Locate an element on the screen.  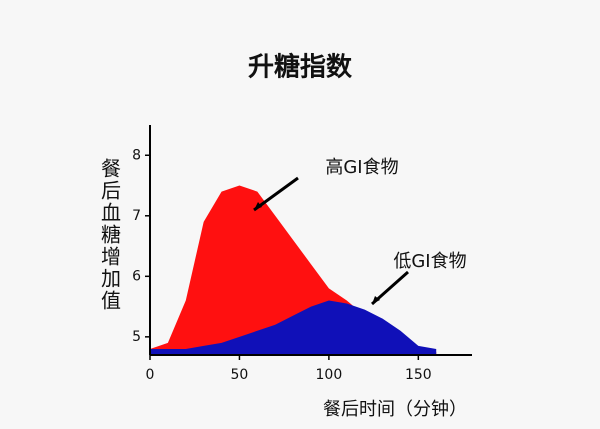
y-axis-label: 餐后血糖增加值 is located at coordinates (110, 235).